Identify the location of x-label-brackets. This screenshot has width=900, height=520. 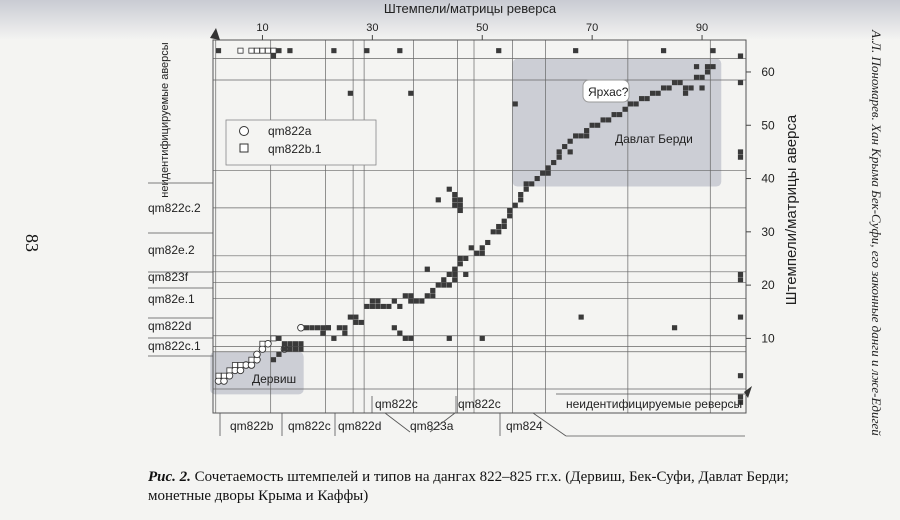
(482, 415).